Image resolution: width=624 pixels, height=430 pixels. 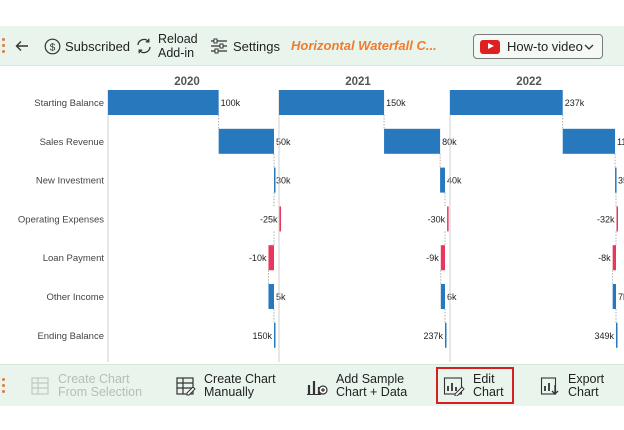 What do you see at coordinates (70, 336) in the screenshot?
I see `category-label: Ending Balance` at bounding box center [70, 336].